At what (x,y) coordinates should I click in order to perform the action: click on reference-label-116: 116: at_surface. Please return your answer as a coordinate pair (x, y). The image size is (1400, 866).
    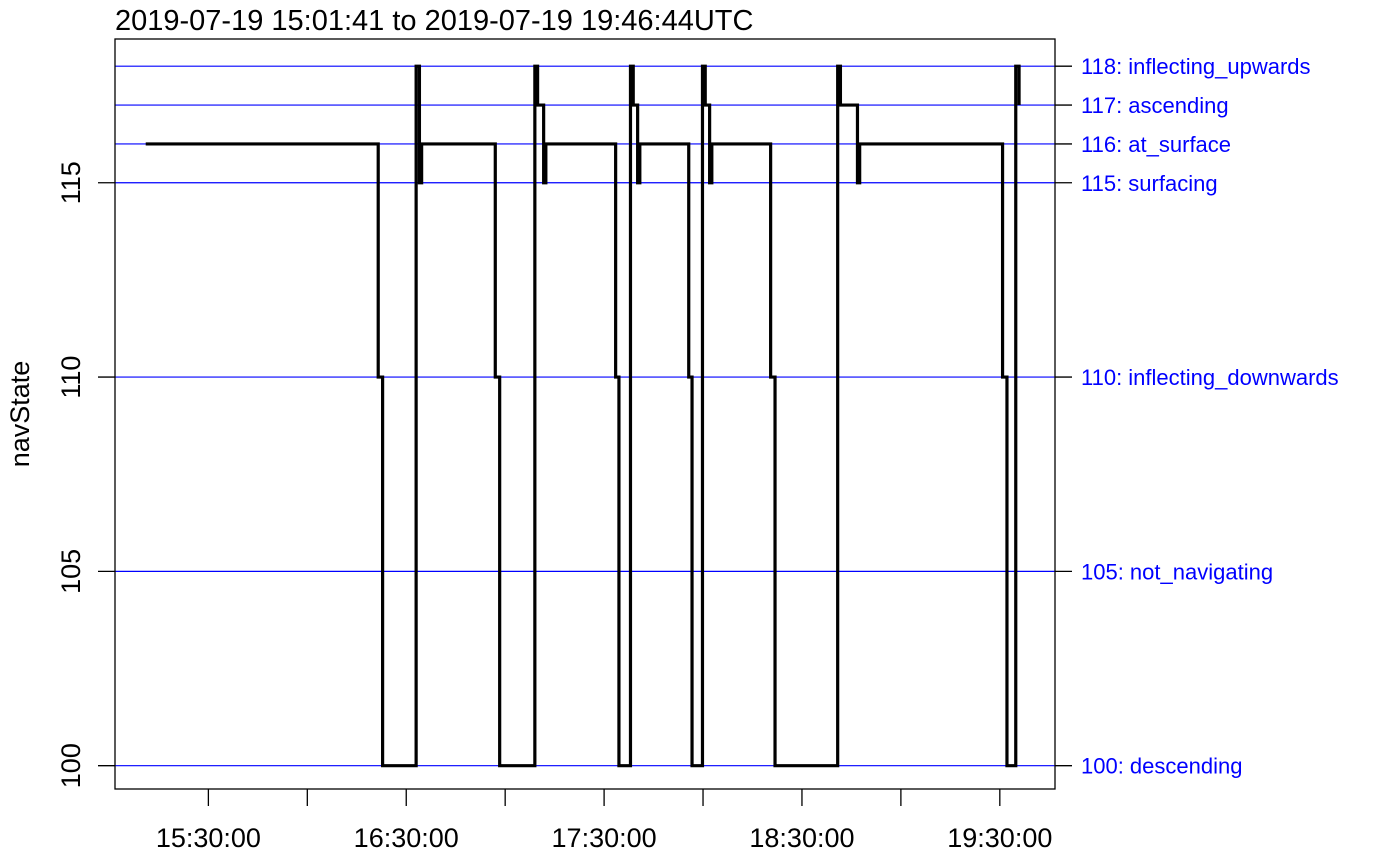
    Looking at the image, I should click on (1156, 144).